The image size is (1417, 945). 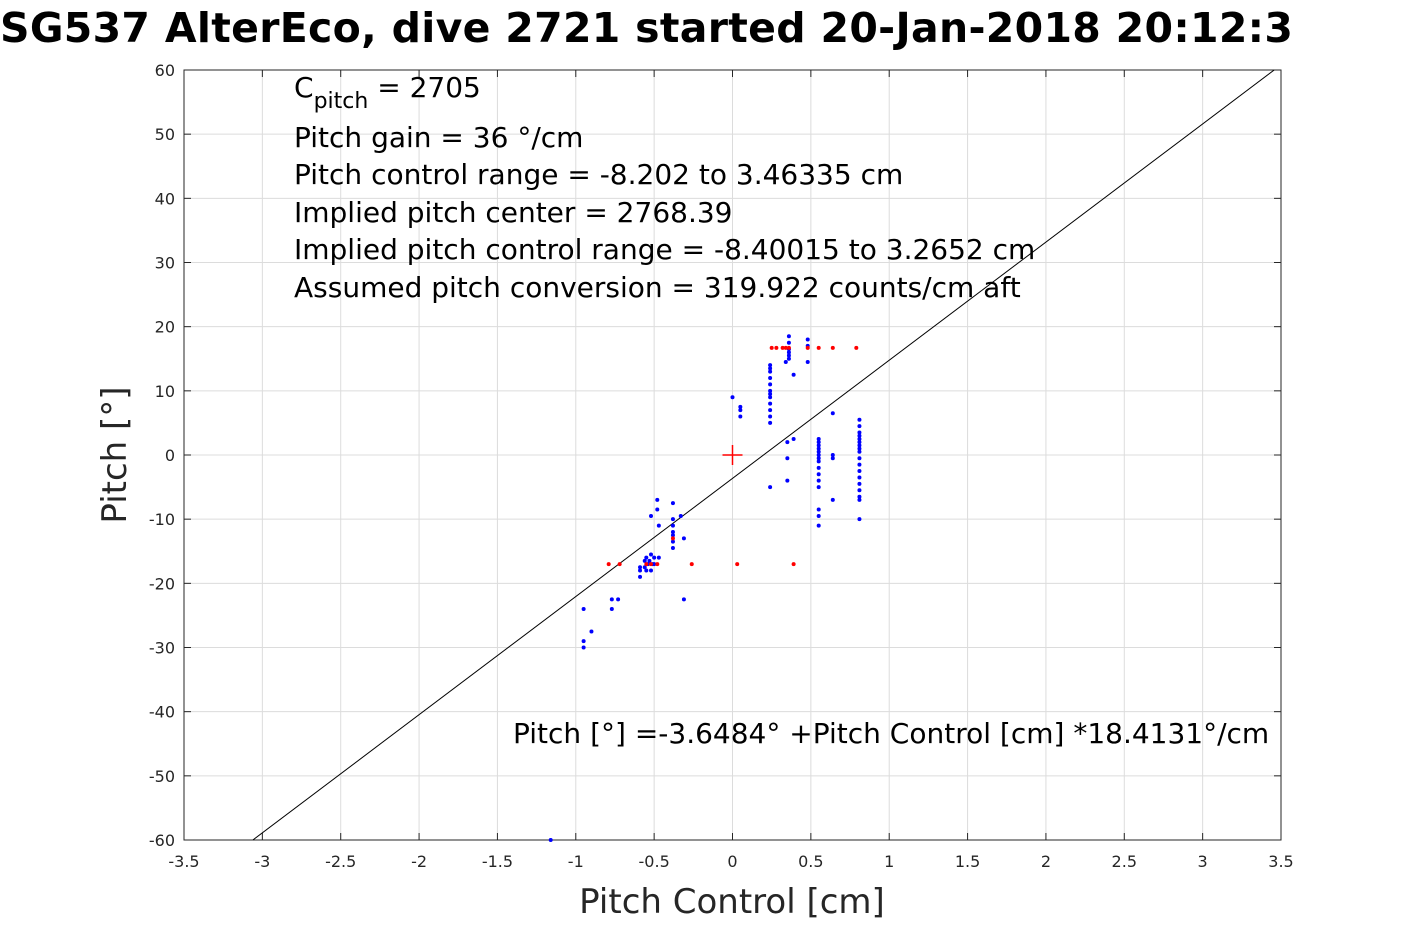 I want to click on x-tick-label: 3, so click(x=1203, y=861).